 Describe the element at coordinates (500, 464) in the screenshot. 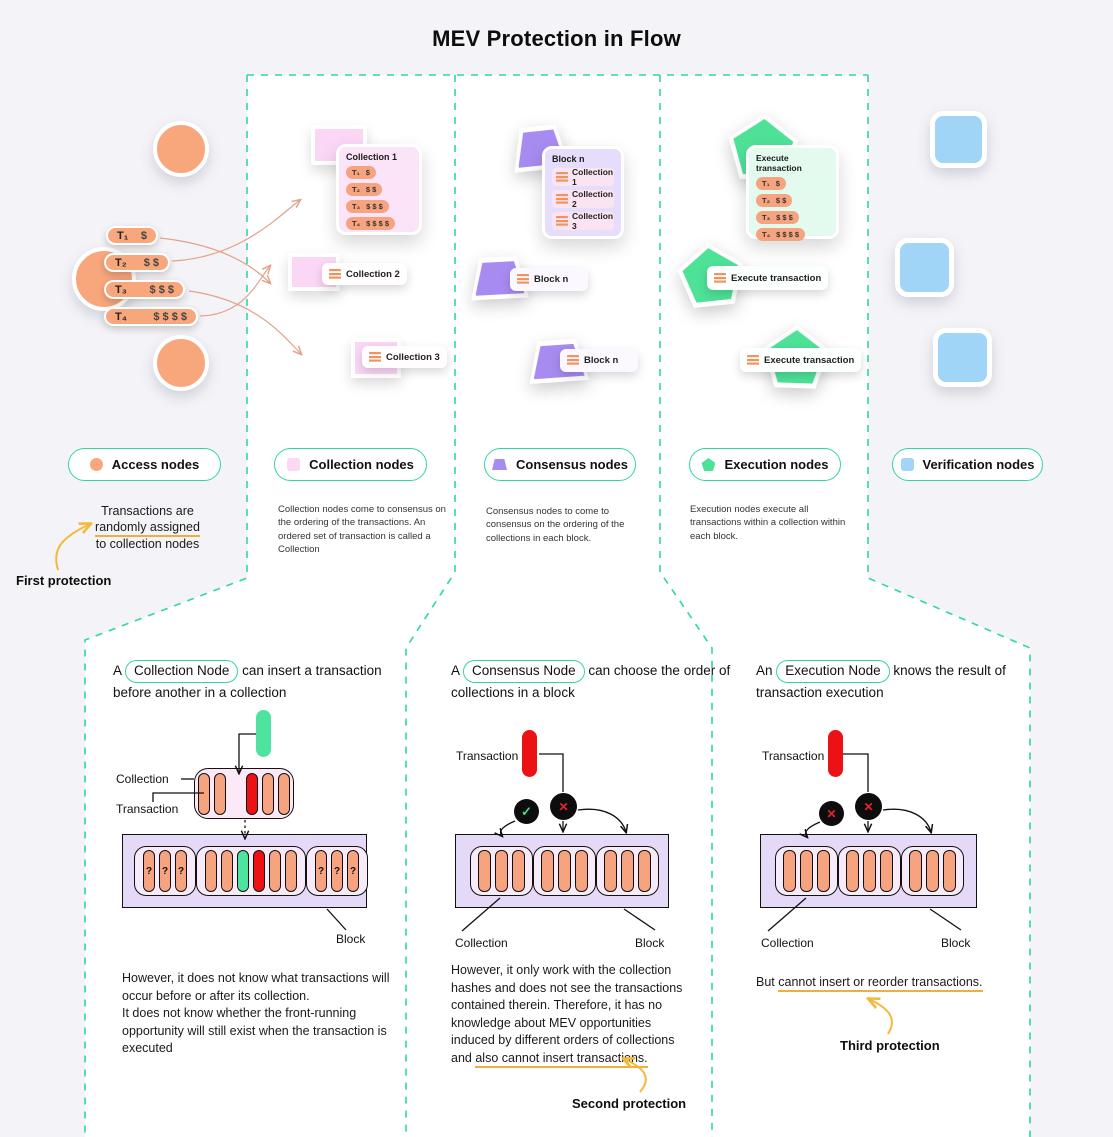

I see `consensus-node-icon` at that location.